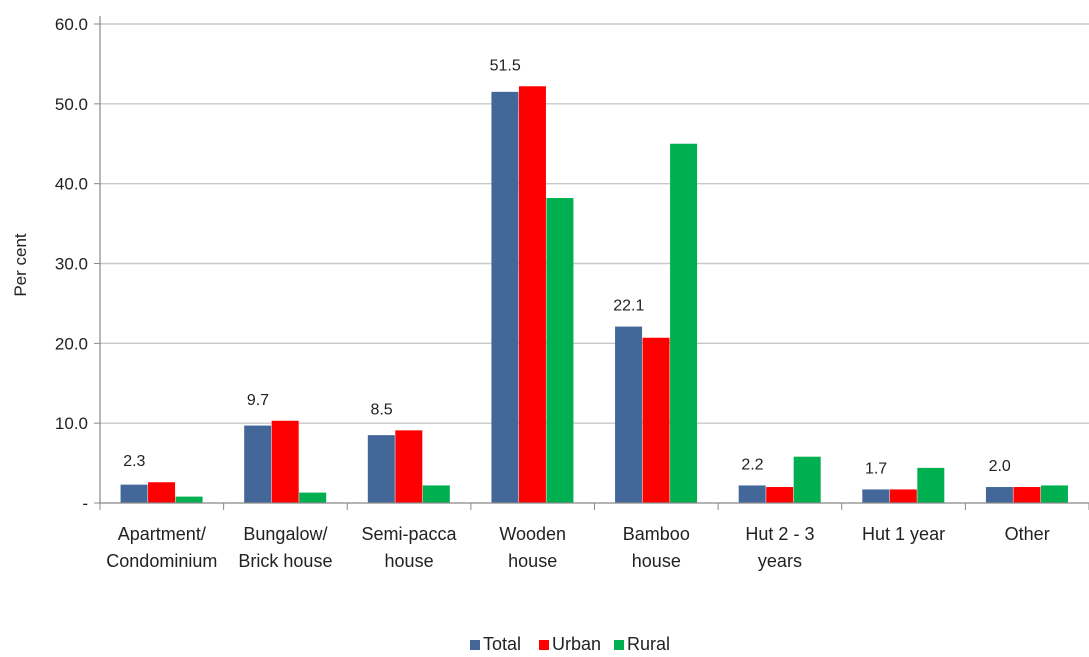 The image size is (1089, 657). I want to click on data-label: 1.7, so click(876, 468).